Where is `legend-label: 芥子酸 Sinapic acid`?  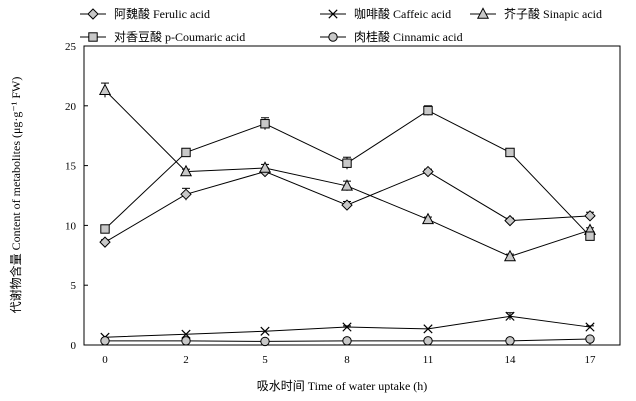
legend-label: 芥子酸 Sinapic acid is located at coordinates (553, 13).